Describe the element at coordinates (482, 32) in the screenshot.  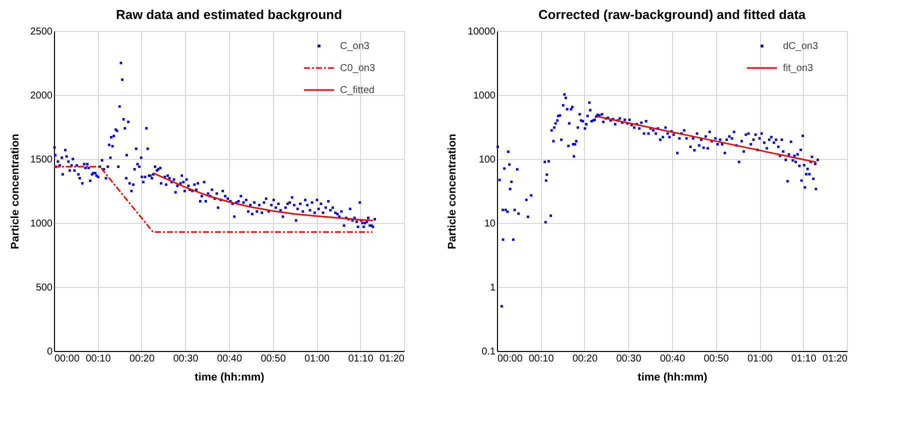
I see `y-tick-label: 10000` at that location.